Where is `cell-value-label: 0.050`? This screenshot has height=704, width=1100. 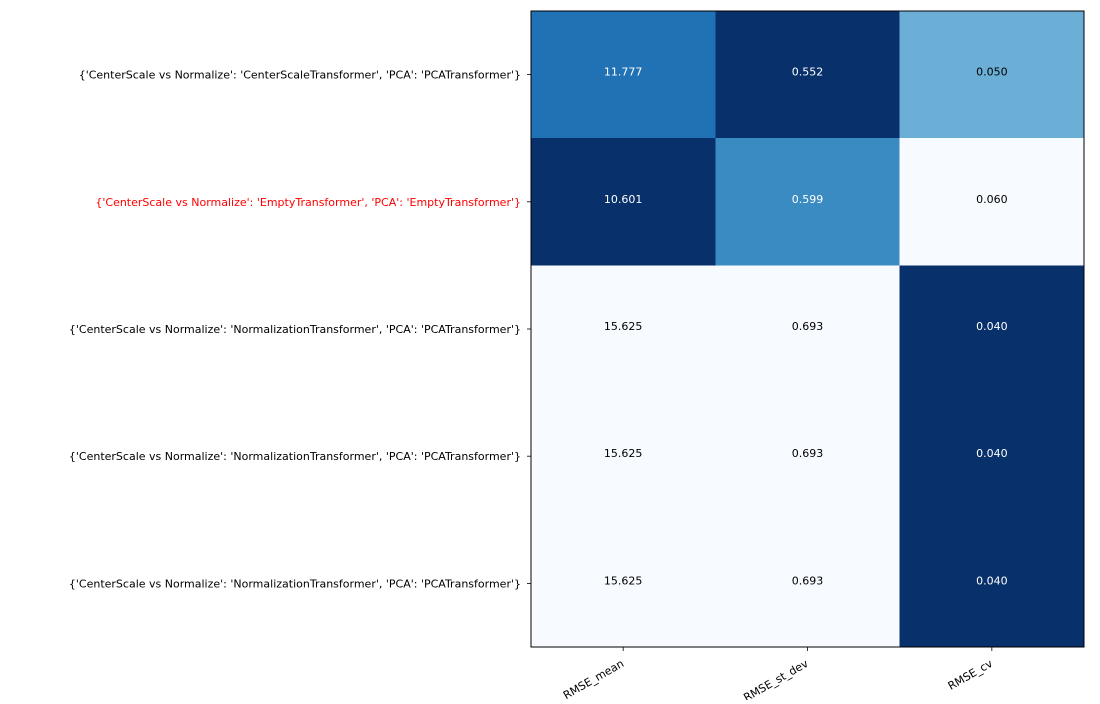
cell-value-label: 0.050 is located at coordinates (992, 72).